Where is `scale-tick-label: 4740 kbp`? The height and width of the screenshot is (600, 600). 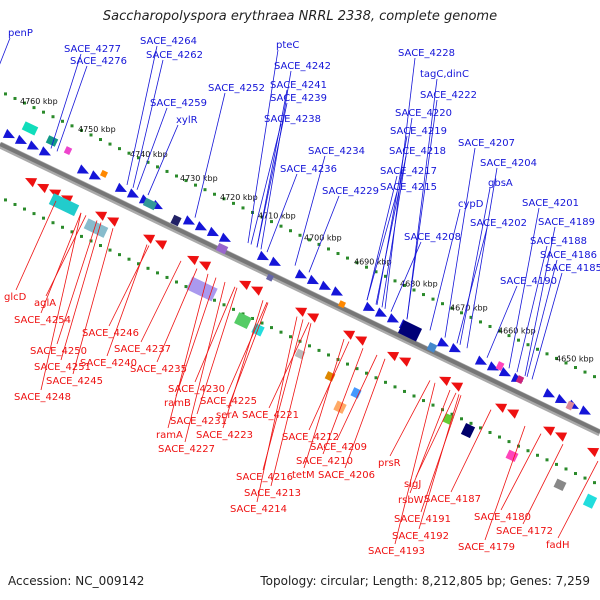
scale-tick-label: 4740 kbp is located at coordinates (149, 154).